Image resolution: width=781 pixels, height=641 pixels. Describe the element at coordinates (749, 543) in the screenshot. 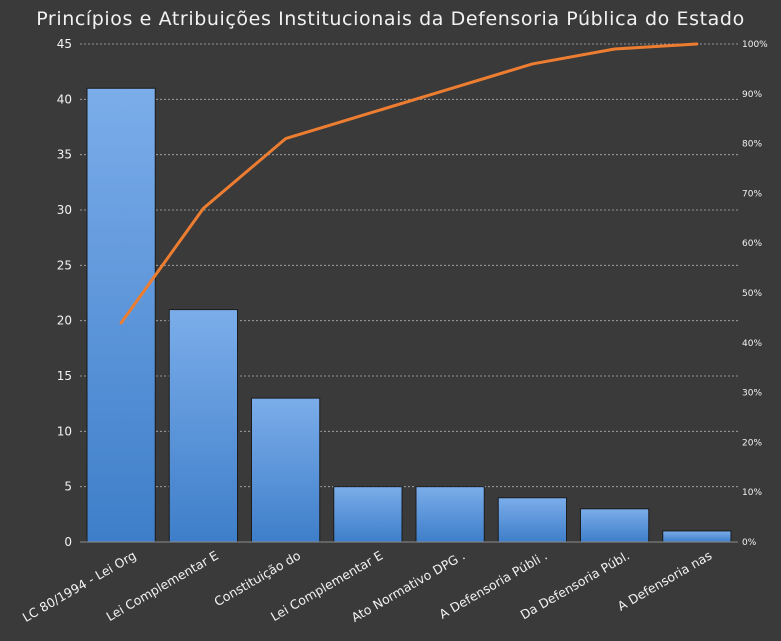

I see `y2-tick-label: 0%` at that location.